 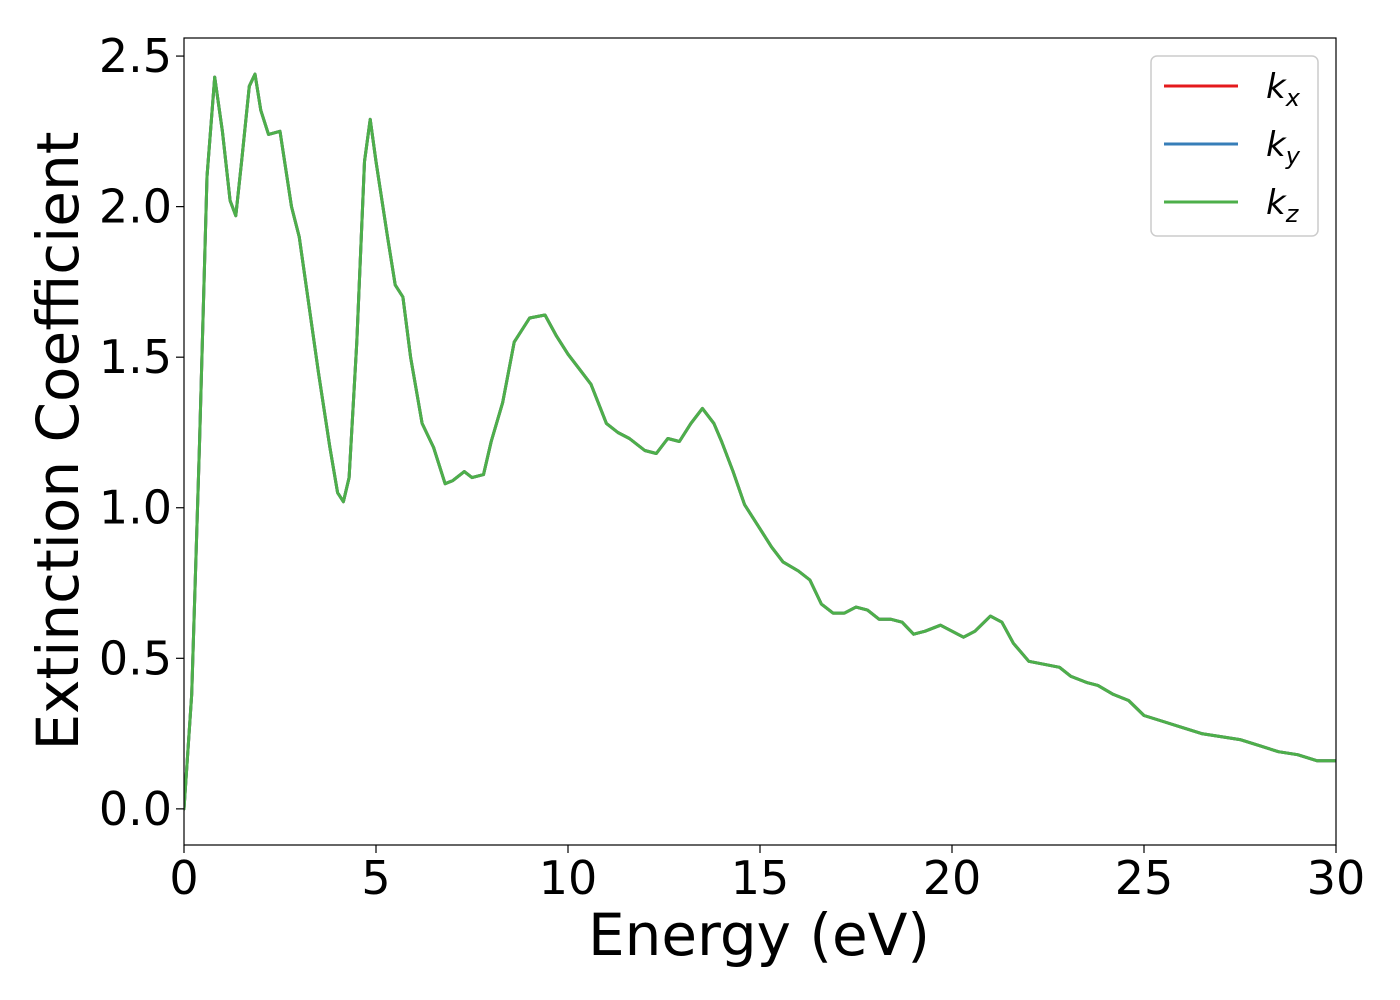 I want to click on y-tick-label: 1.5, so click(x=135, y=357).